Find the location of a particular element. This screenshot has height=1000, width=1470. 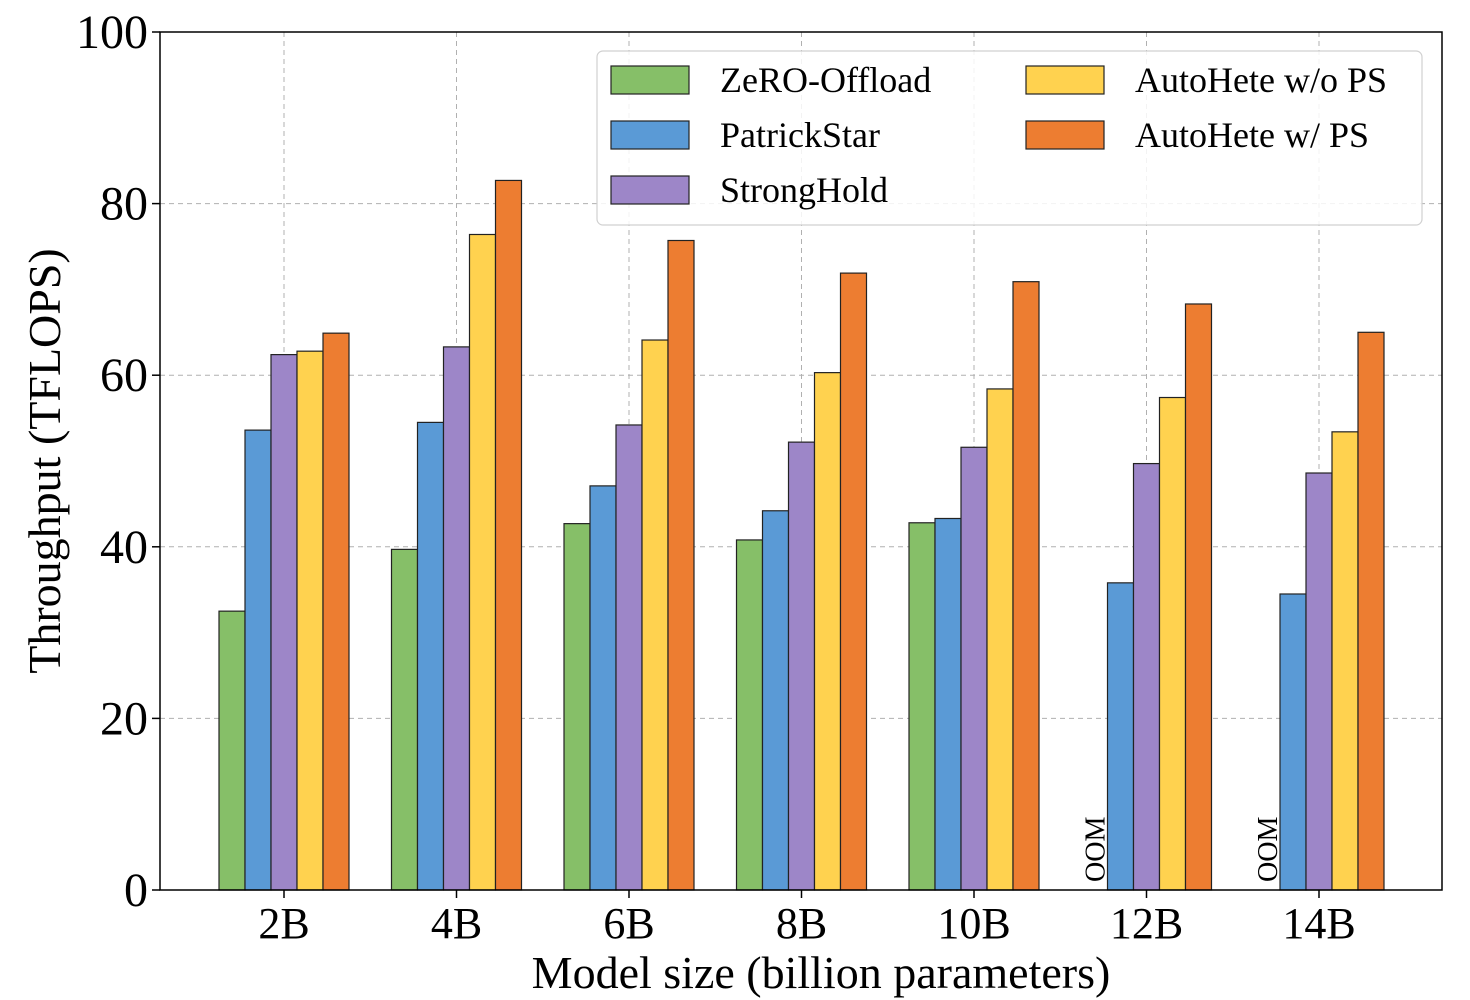

y-tick-label: 20 is located at coordinates (124, 718).